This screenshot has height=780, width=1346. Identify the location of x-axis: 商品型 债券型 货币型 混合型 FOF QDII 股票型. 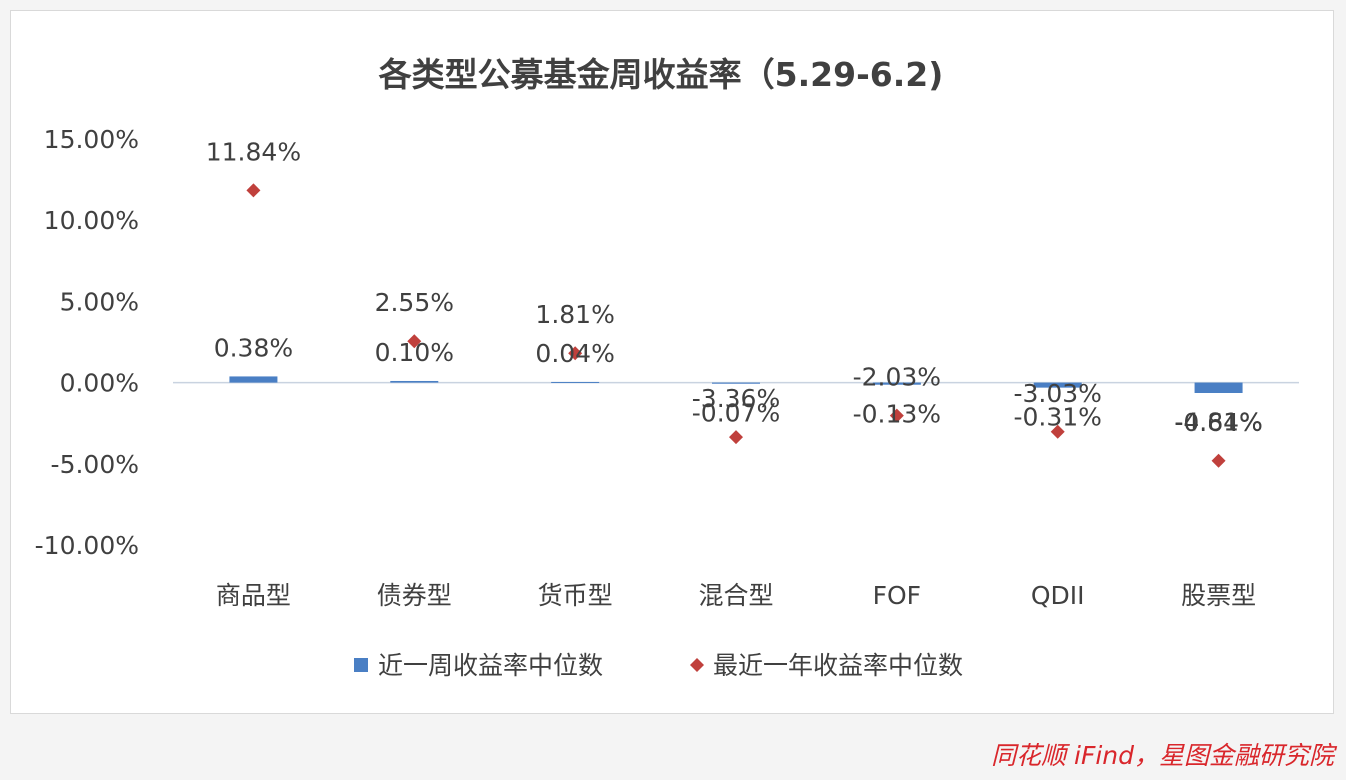
(736, 595).